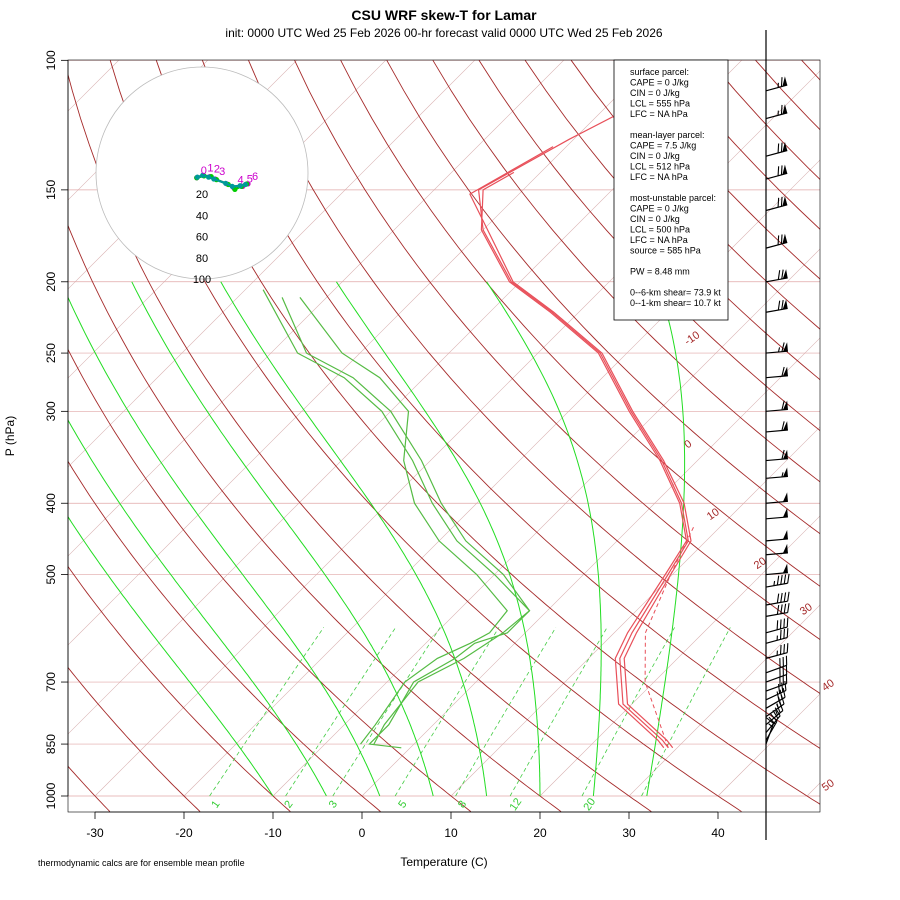 The width and height of the screenshot is (900, 900). What do you see at coordinates (51, 281) in the screenshot?
I see `y-tick-label: 200` at bounding box center [51, 281].